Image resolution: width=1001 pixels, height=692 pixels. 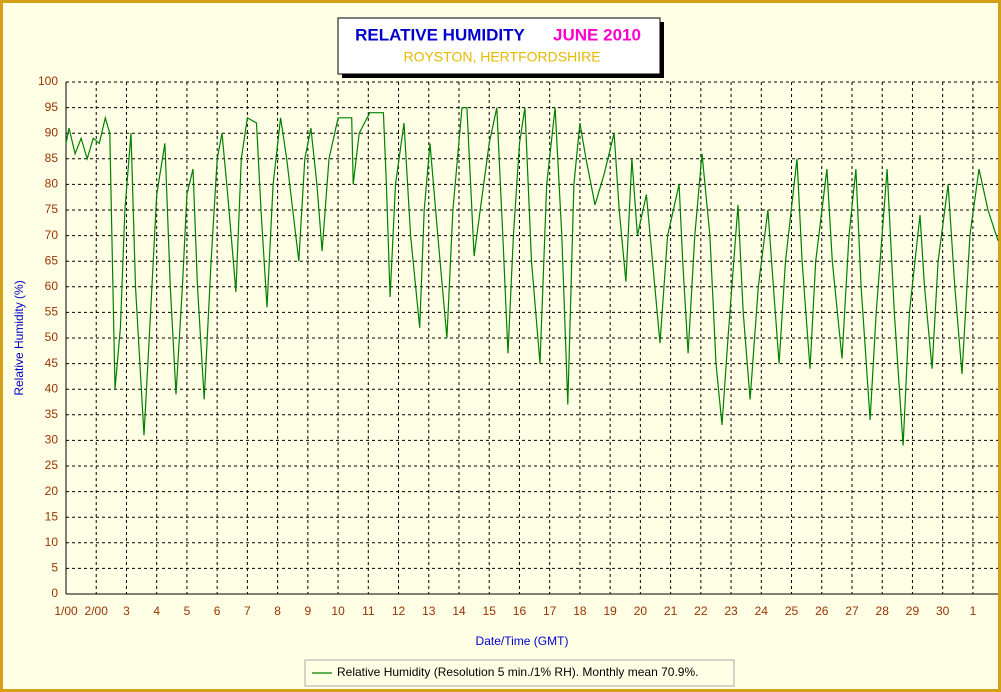 I want to click on x-tick-label: 26, so click(x=822, y=611).